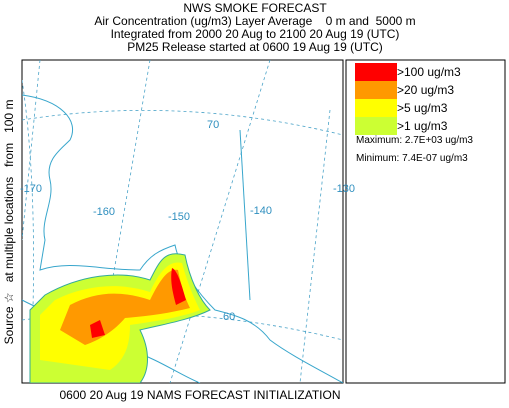 This screenshot has height=408, width=509. Describe the element at coordinates (412, 158) in the screenshot. I see `legend-min: Minimum: 7.4E-07 ug/m3` at that location.